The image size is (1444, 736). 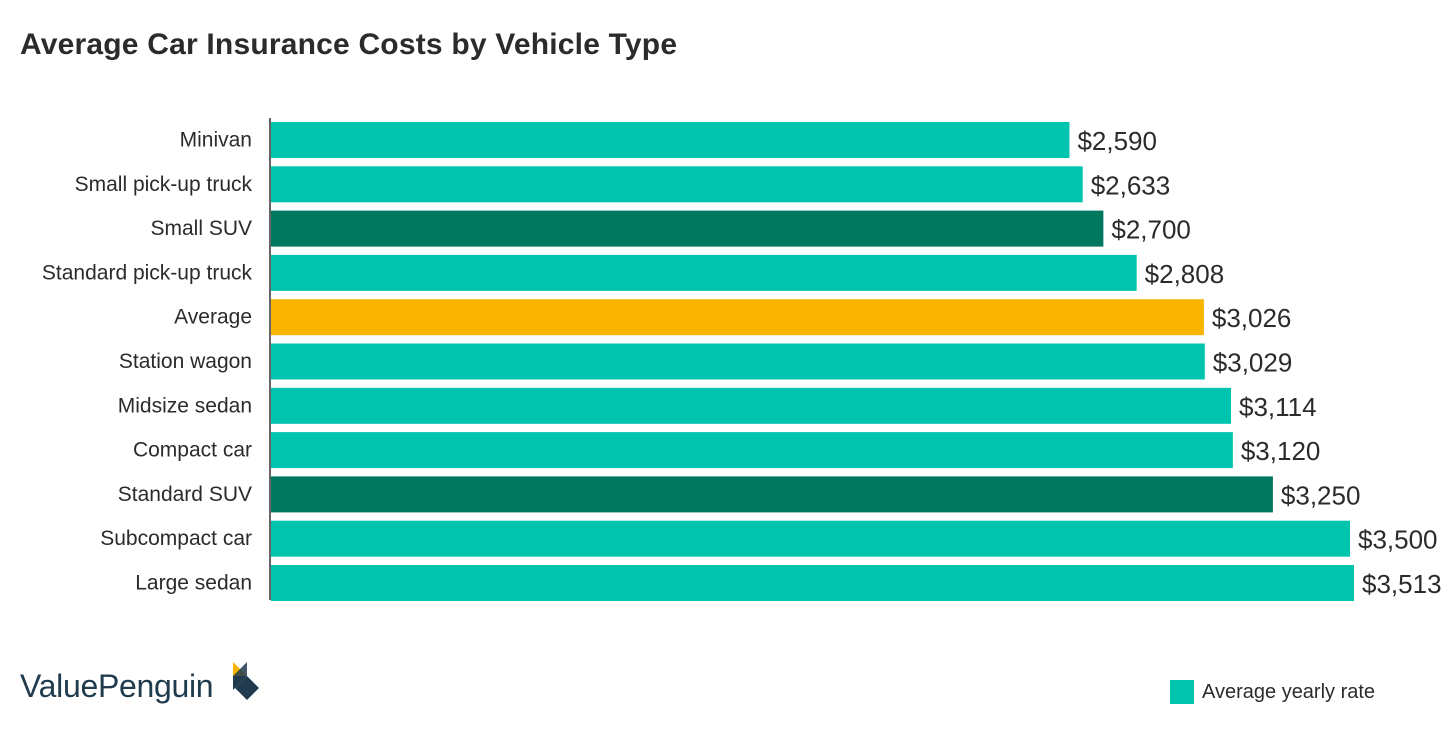 What do you see at coordinates (1253, 363) in the screenshot?
I see `value-label: $3,029` at bounding box center [1253, 363].